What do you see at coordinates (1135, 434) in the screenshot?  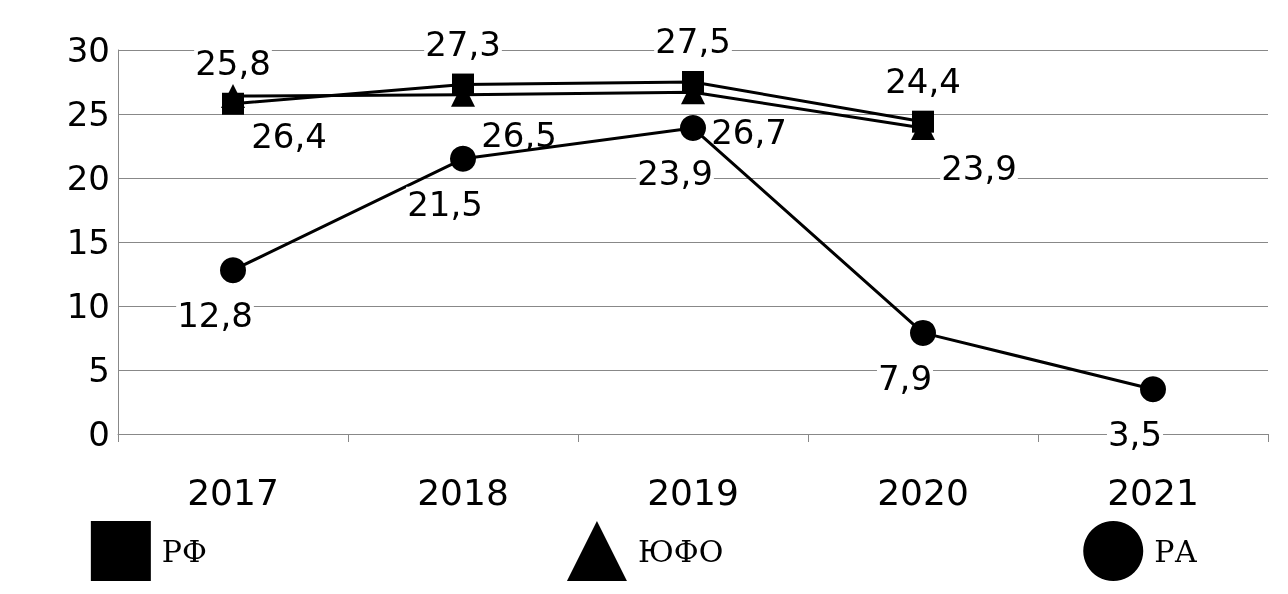 I see `data-label: 3,5` at bounding box center [1135, 434].